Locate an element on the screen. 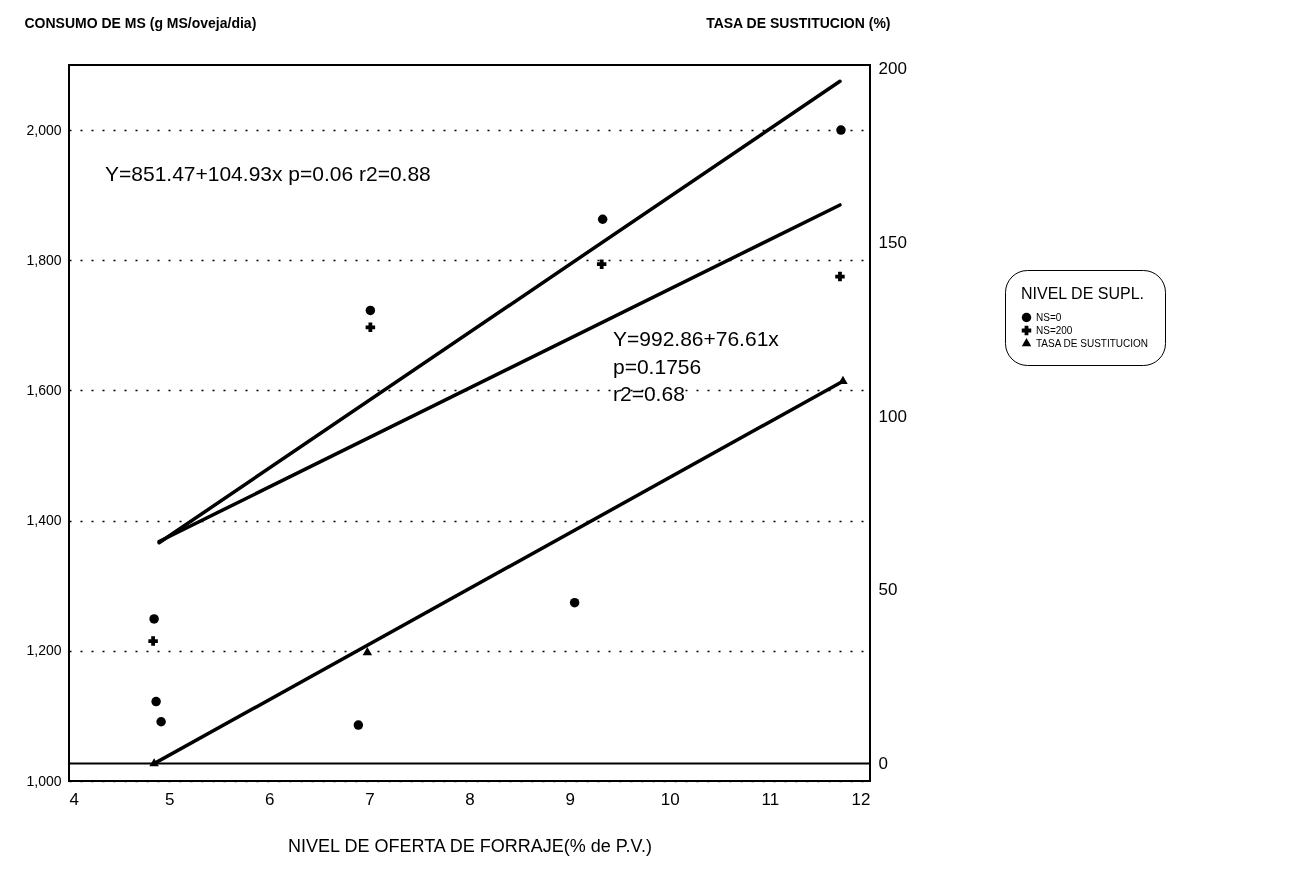 The width and height of the screenshot is (1302, 873). legend-label: NS=0 is located at coordinates (1049, 317).